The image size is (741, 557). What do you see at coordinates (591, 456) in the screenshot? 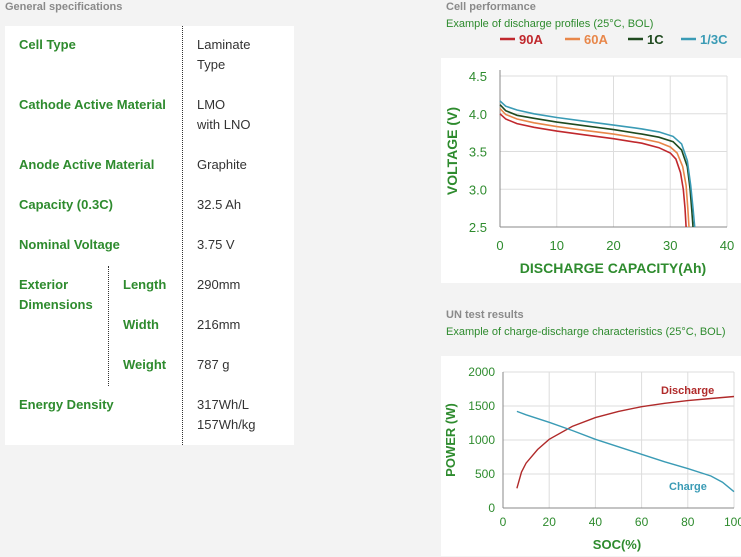
I see `power-chart-panel` at bounding box center [591, 456].